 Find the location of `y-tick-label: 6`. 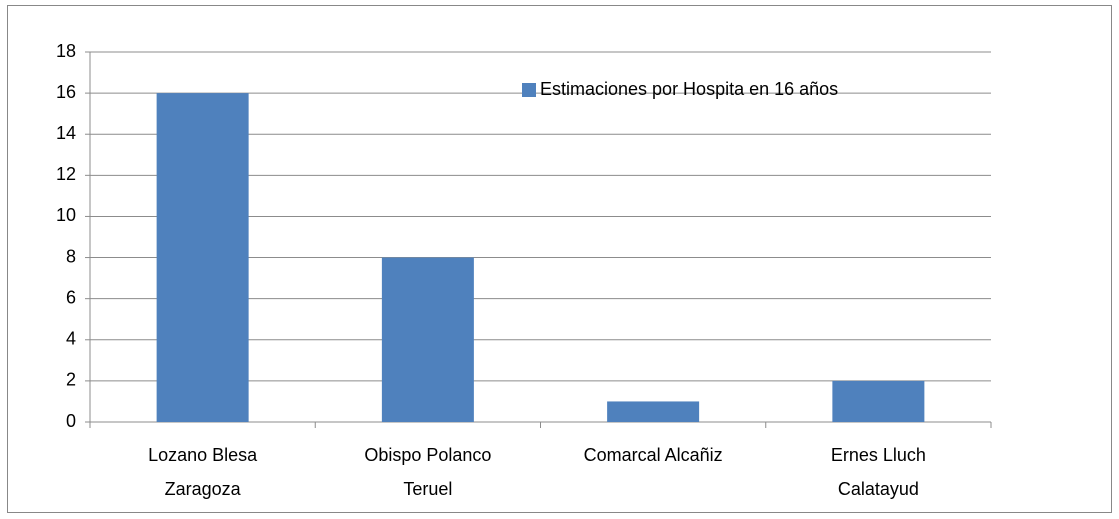

y-tick-label: 6 is located at coordinates (71, 297).